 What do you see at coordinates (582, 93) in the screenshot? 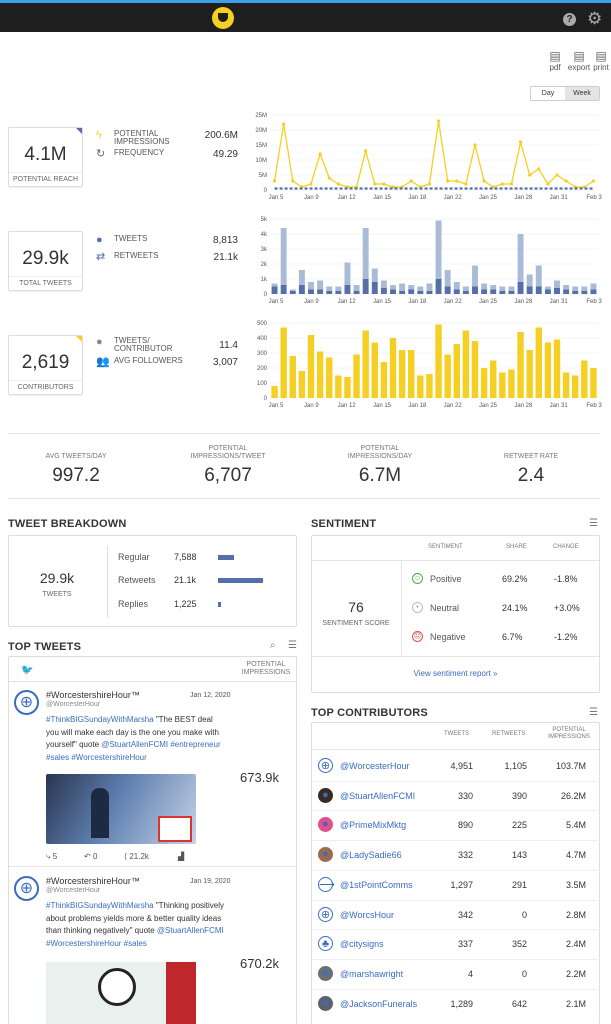
I see `toggle-week: Week` at bounding box center [582, 93].